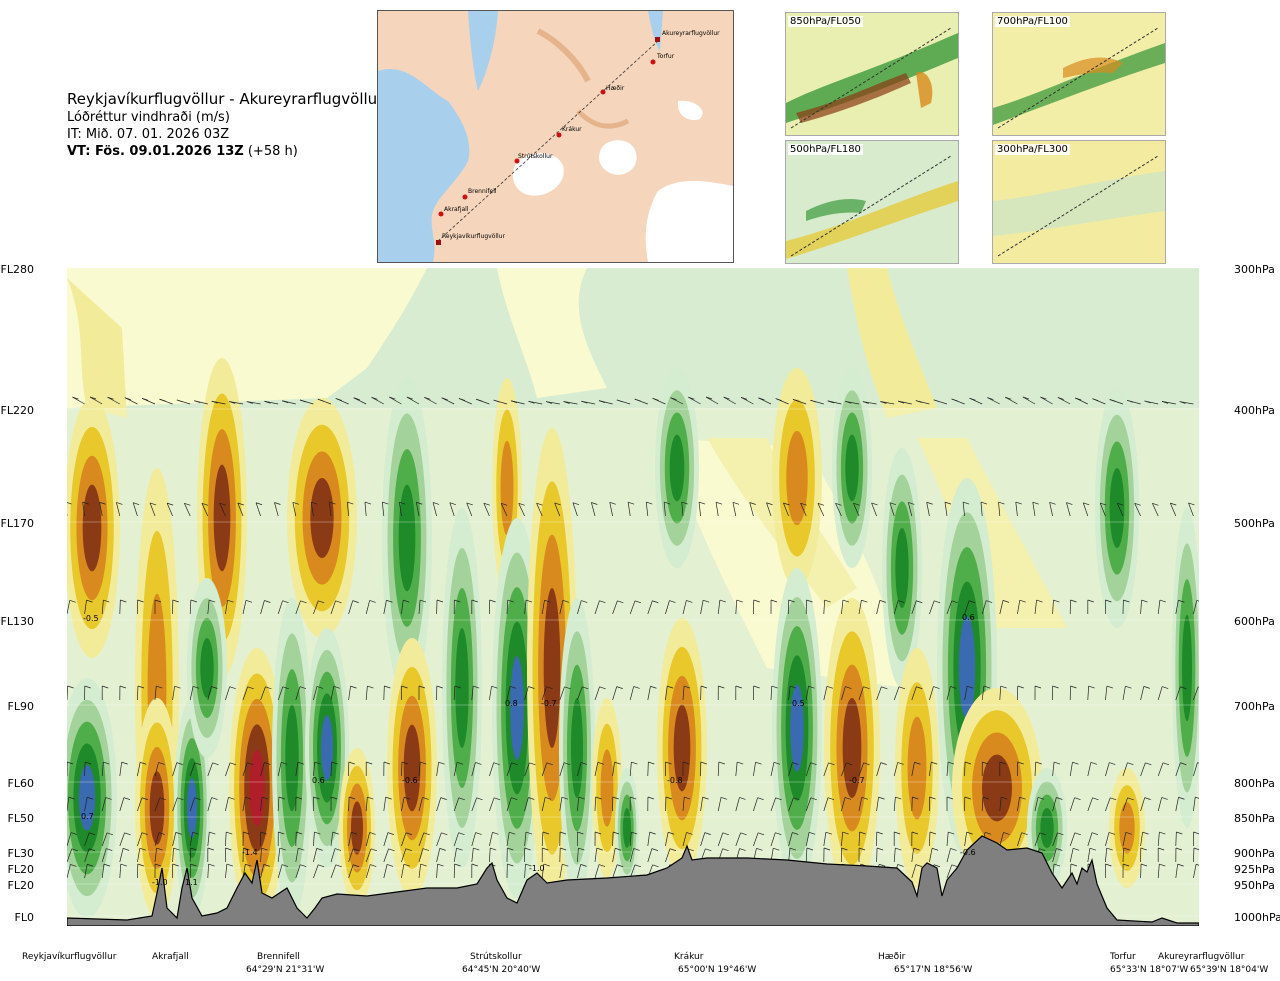  Describe the element at coordinates (20, 818) in the screenshot. I see `fl-label-fl50: FL50` at that location.